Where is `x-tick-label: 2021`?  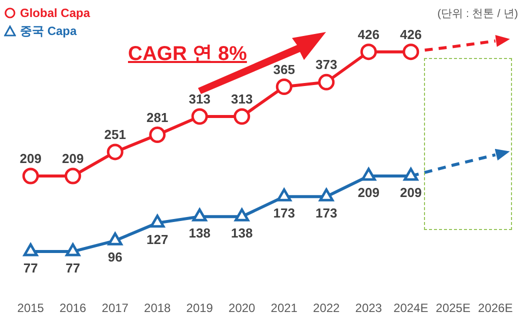 x-tick-label: 2021 is located at coordinates (284, 308).